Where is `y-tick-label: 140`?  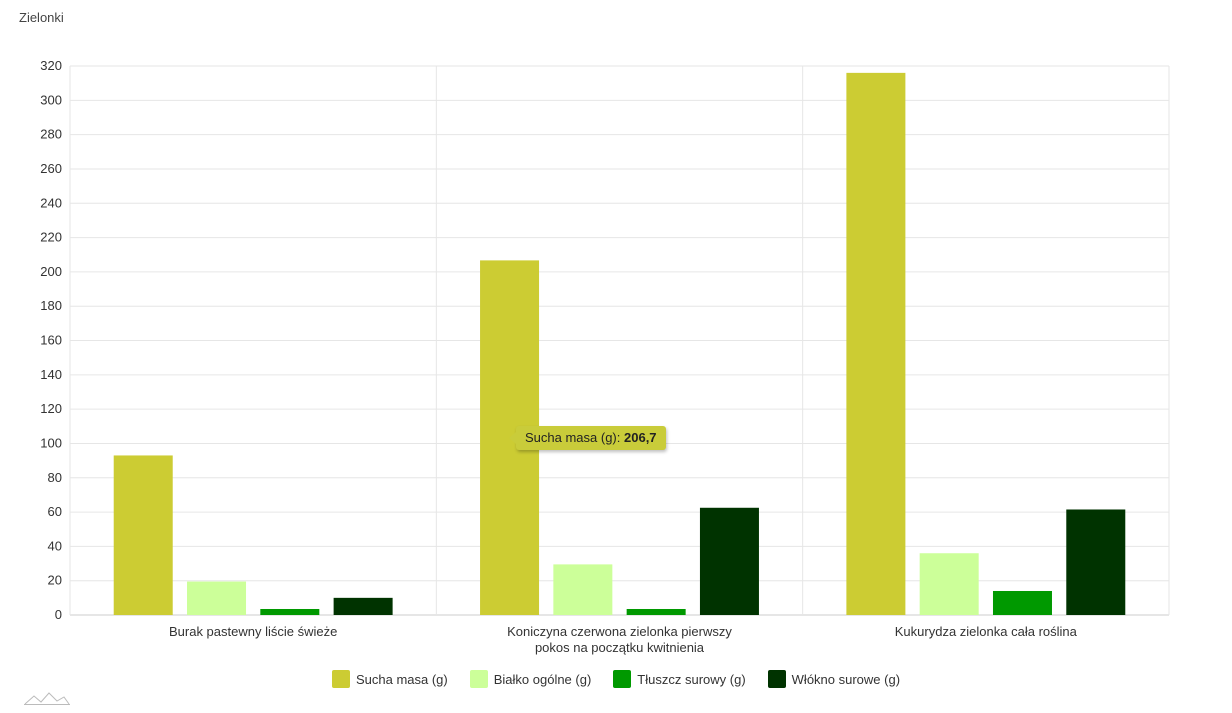
y-tick-label: 140 is located at coordinates (51, 374).